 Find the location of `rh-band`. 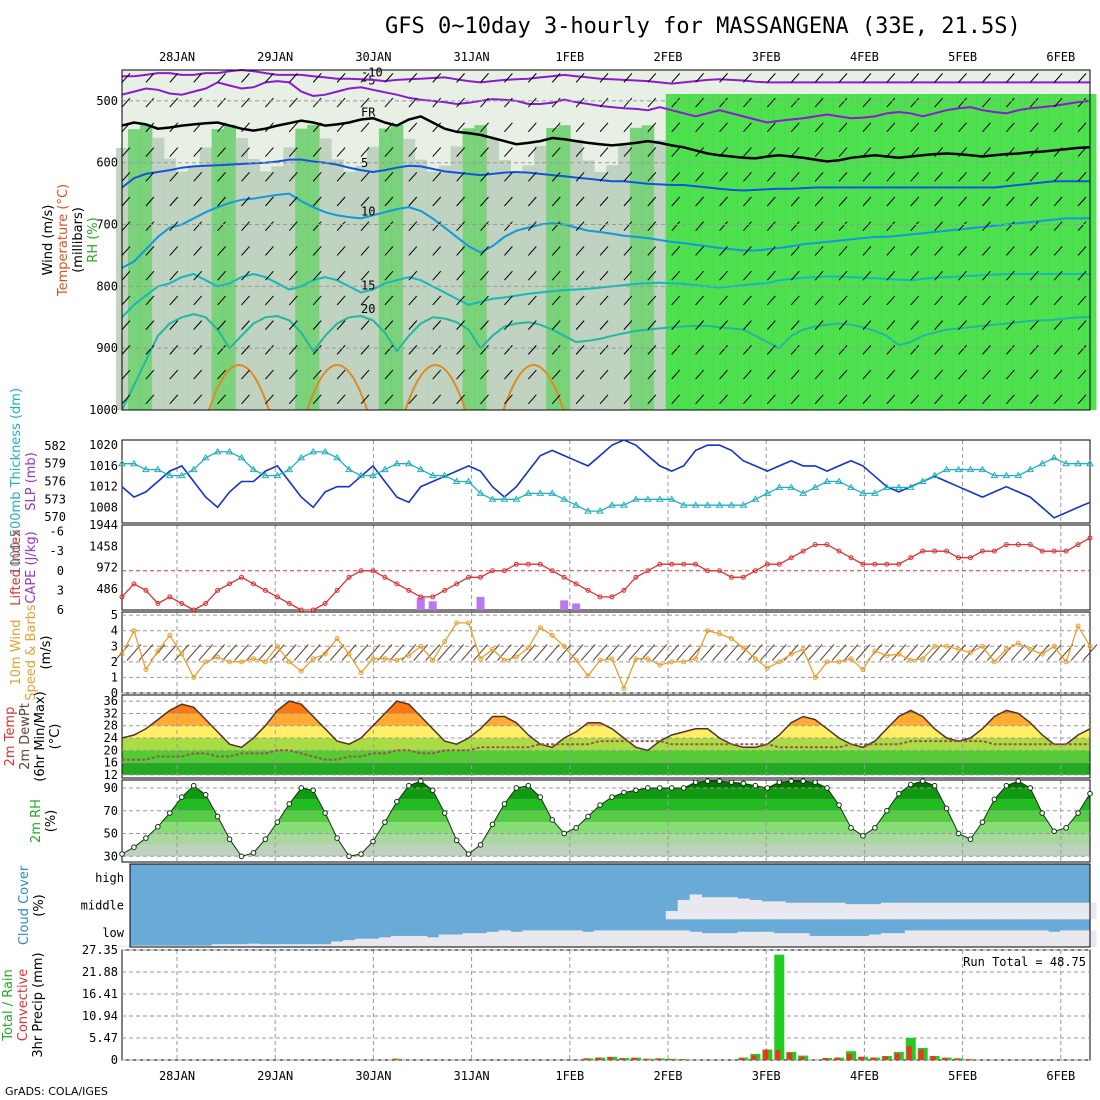

rh-band is located at coordinates (606, 805).